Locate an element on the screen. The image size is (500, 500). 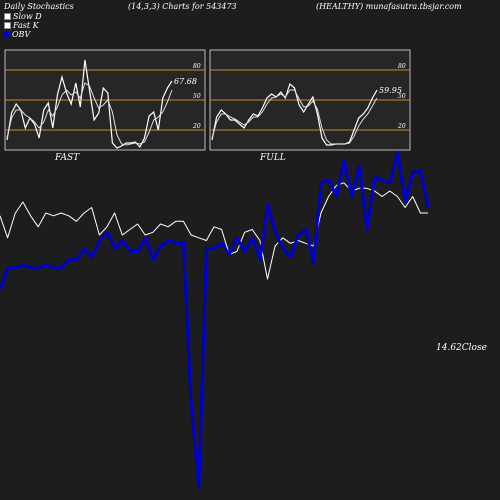
legend-label-fast-k: Fast K is located at coordinates (26, 25).